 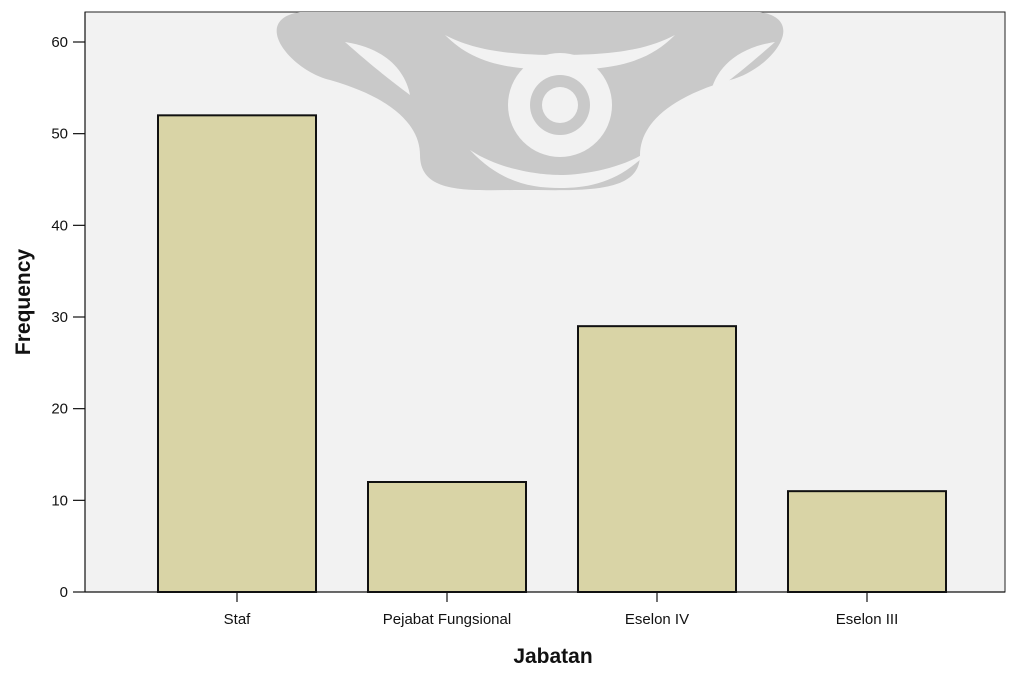 What do you see at coordinates (657, 459) in the screenshot?
I see `bar-eselon-iv` at bounding box center [657, 459].